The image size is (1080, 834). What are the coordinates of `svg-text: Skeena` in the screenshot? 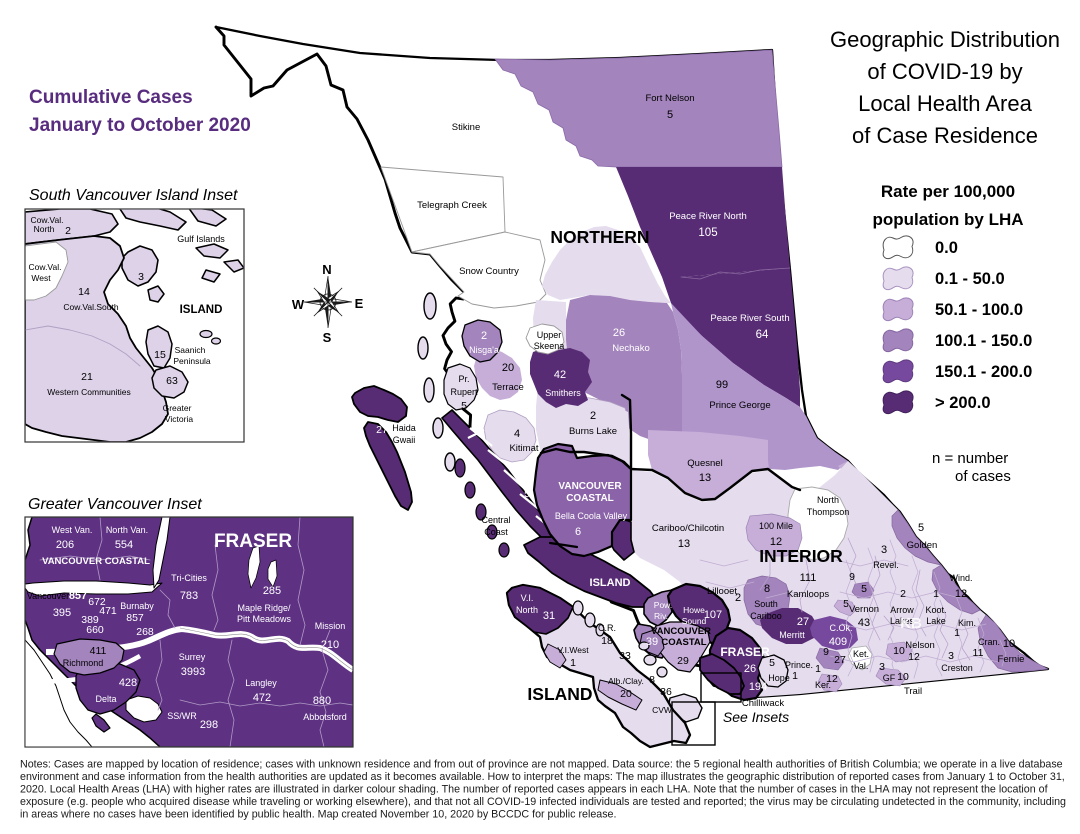 It's located at (549, 346).